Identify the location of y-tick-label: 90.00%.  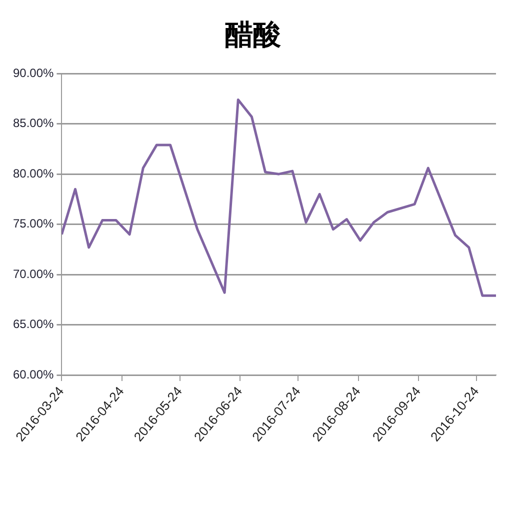
(33, 73).